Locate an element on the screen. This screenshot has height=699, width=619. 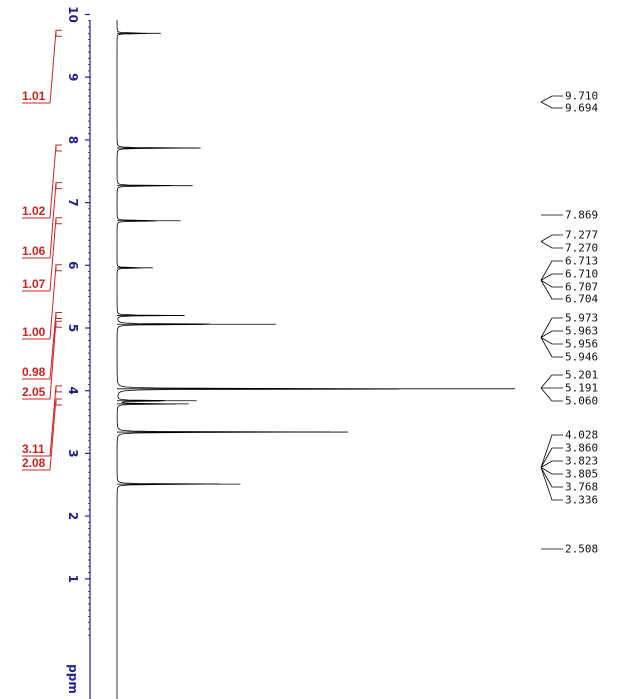
axis-tick-label: 5 is located at coordinates (73, 328).